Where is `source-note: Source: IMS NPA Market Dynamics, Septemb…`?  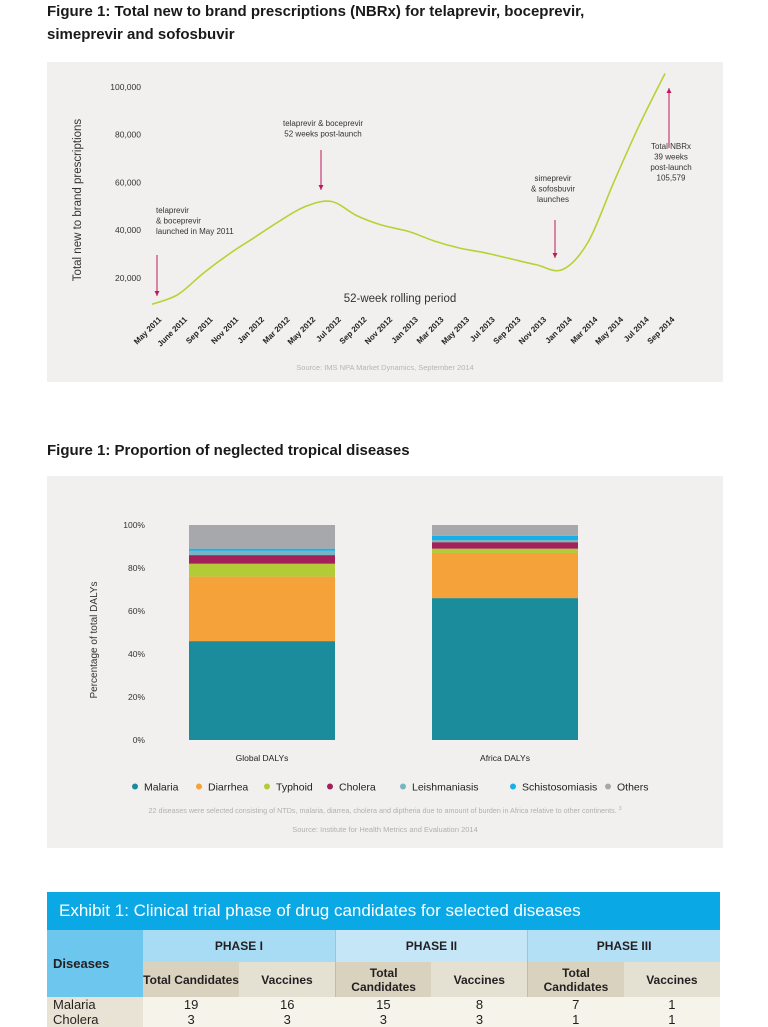 source-note: Source: IMS NPA Market Dynamics, Septemb… is located at coordinates (384, 367).